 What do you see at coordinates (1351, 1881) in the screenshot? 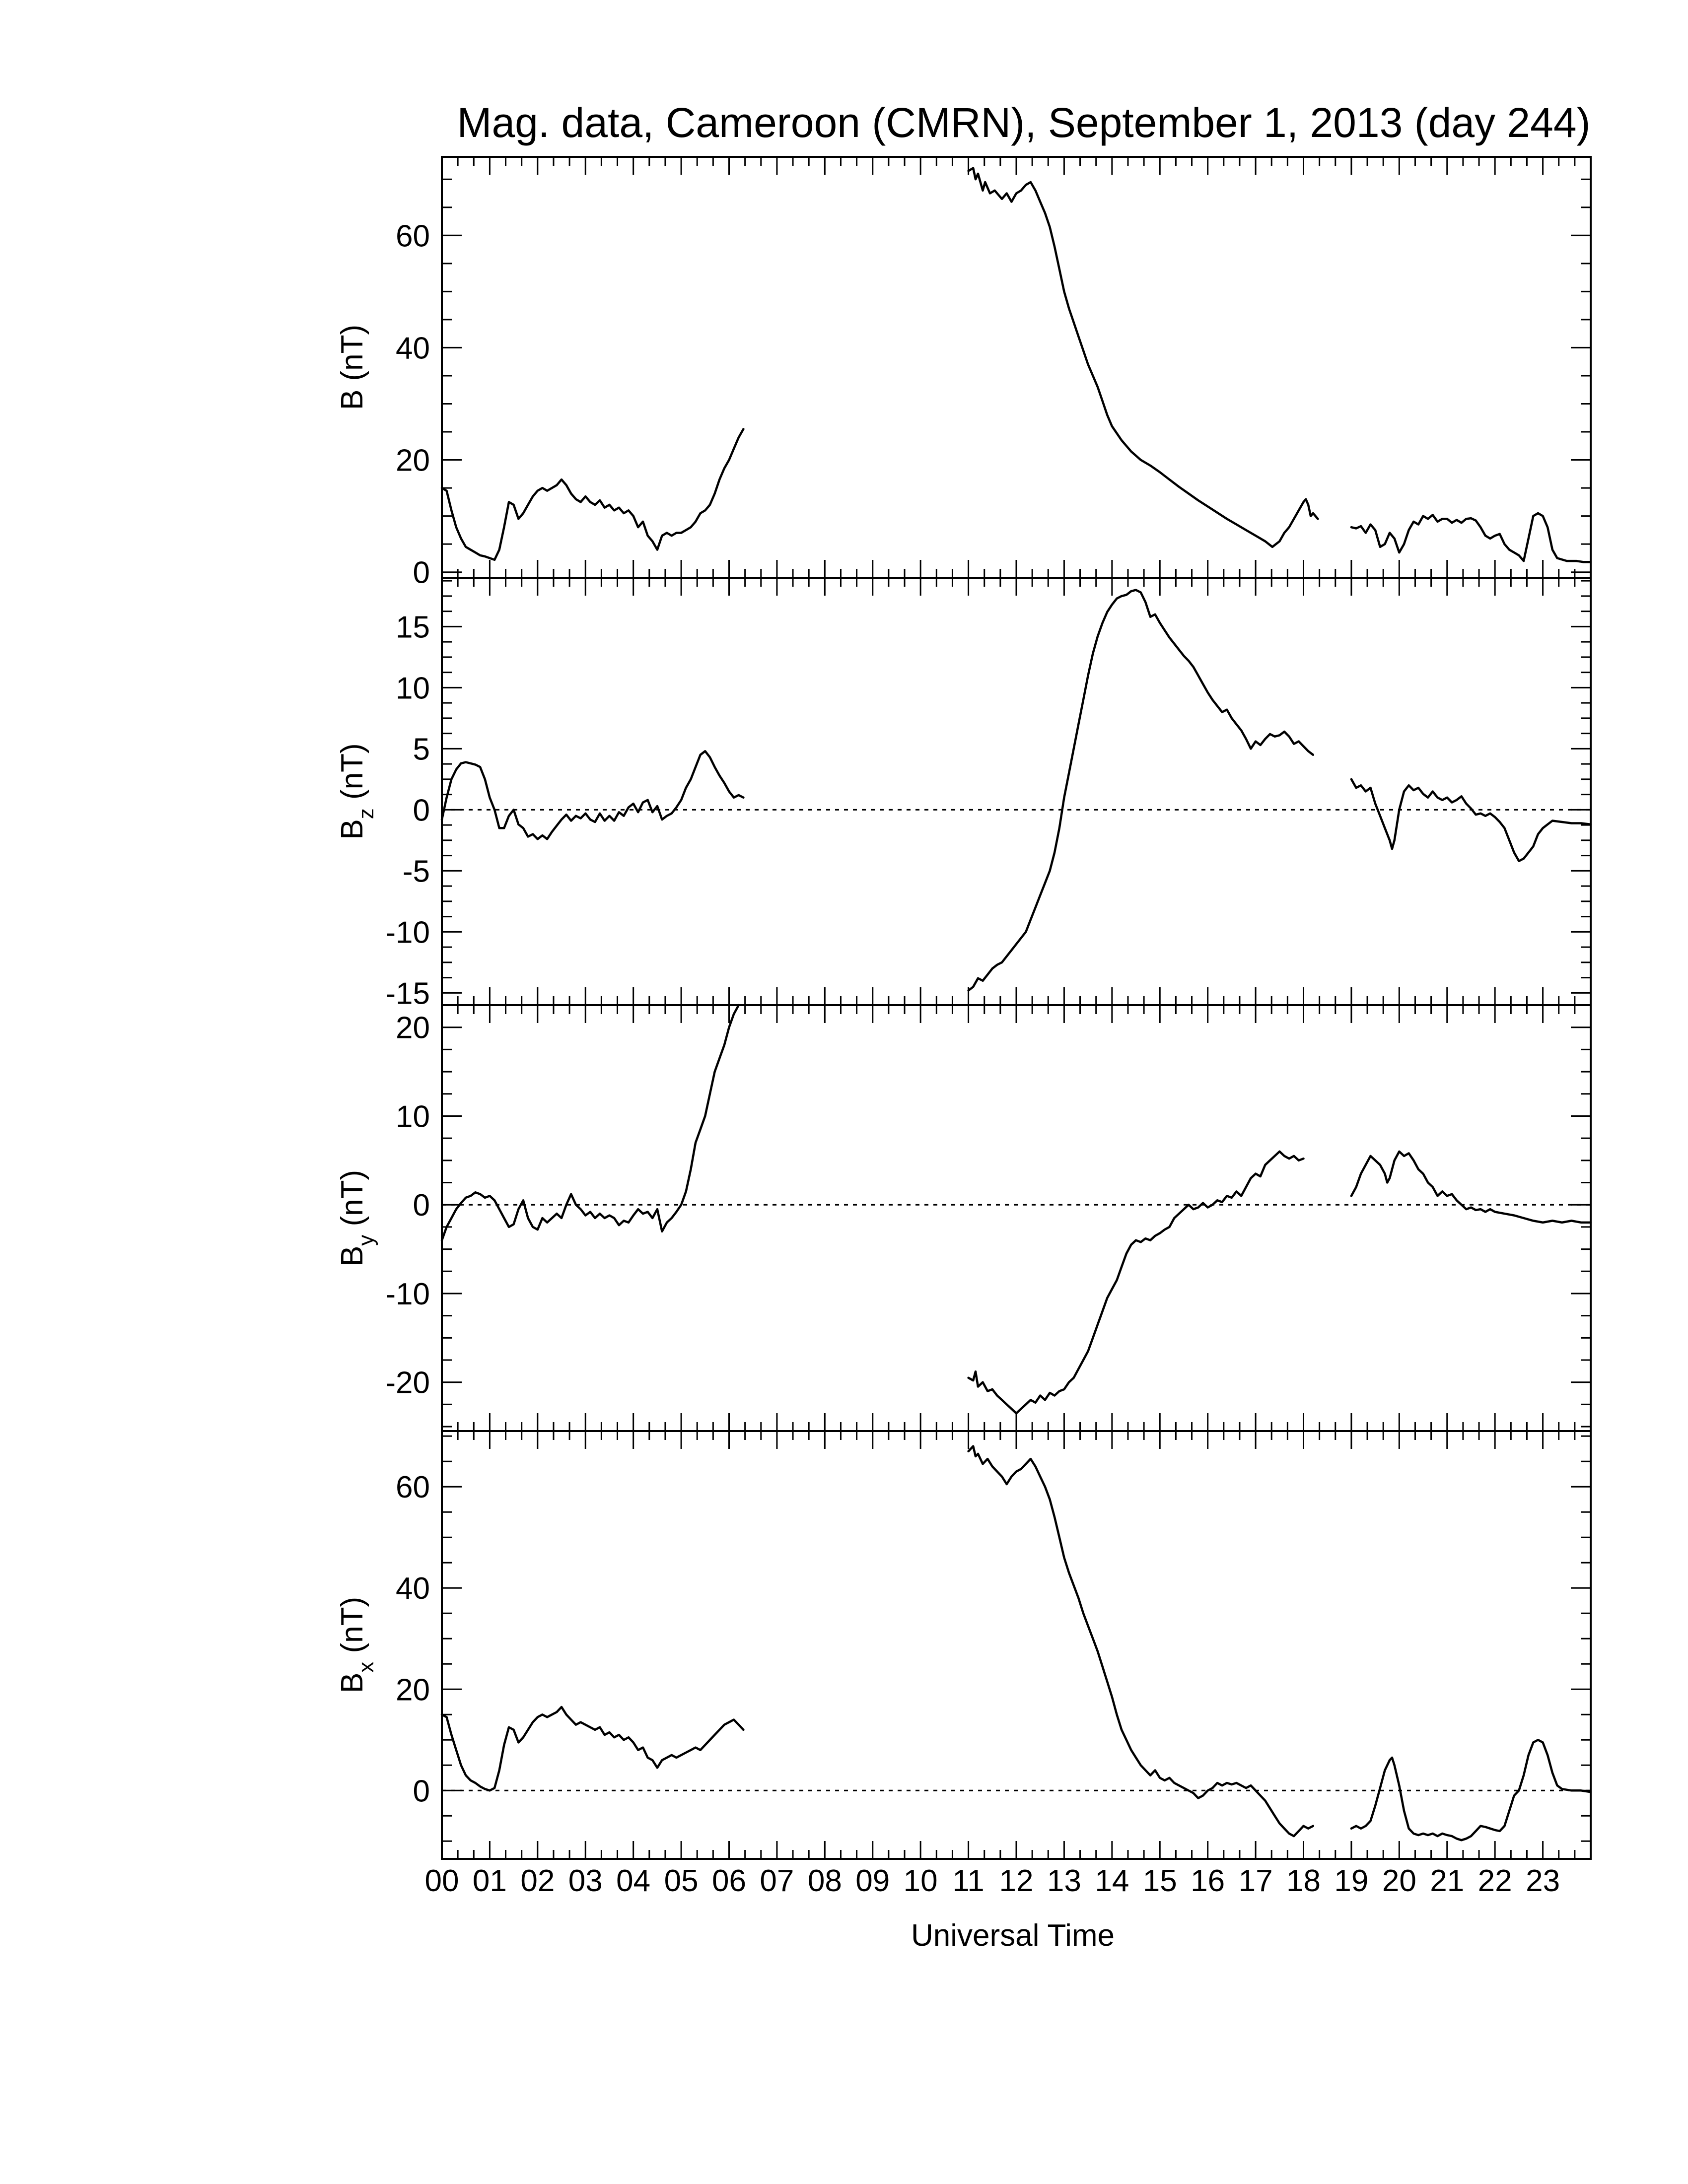
I see `x-tick-label: 19` at bounding box center [1351, 1881].